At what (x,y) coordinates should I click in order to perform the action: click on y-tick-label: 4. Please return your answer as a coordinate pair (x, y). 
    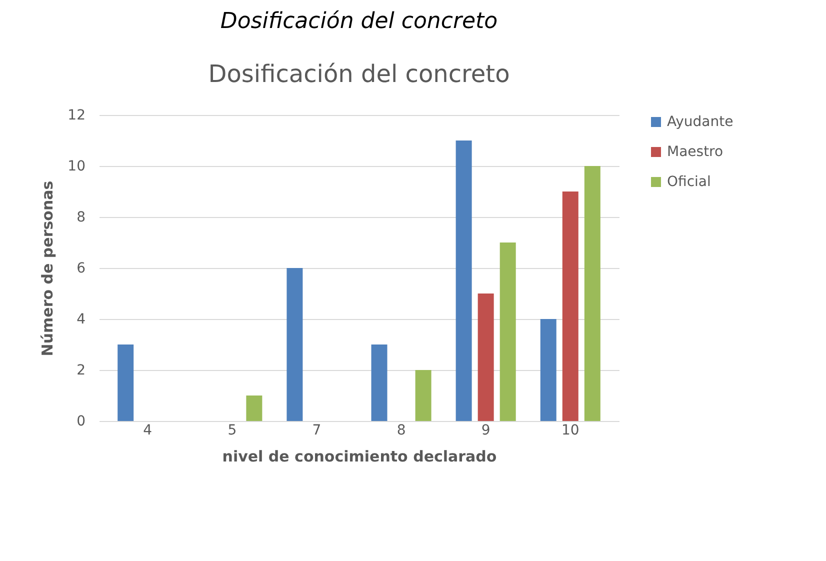
    Looking at the image, I should click on (81, 320).